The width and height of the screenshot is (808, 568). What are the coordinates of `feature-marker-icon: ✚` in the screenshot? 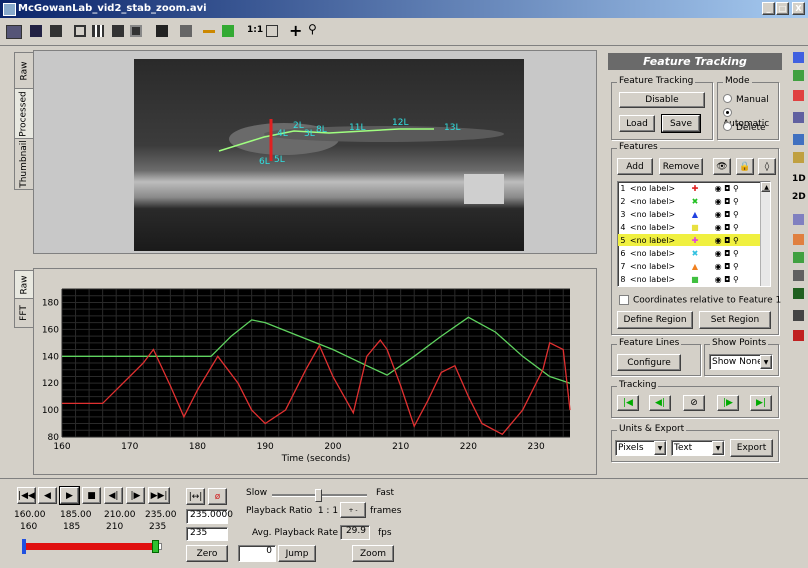 It's located at (695, 240).